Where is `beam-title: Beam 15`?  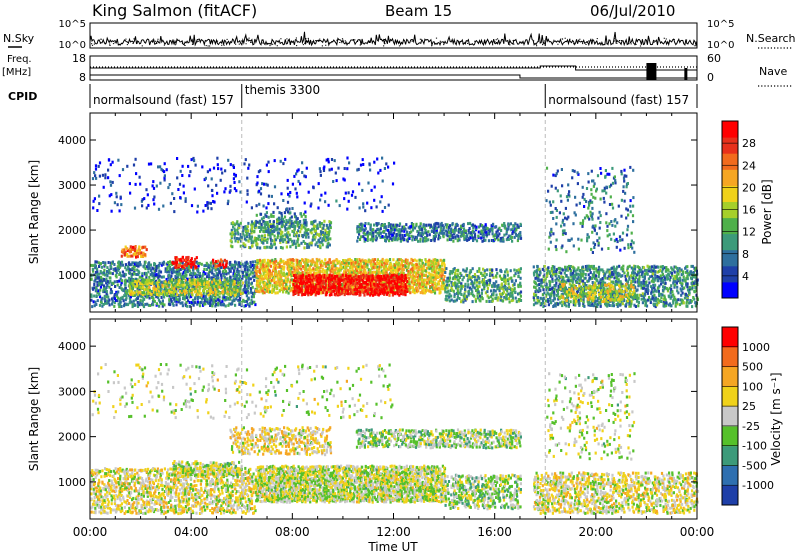 beam-title: Beam 15 is located at coordinates (418, 11).